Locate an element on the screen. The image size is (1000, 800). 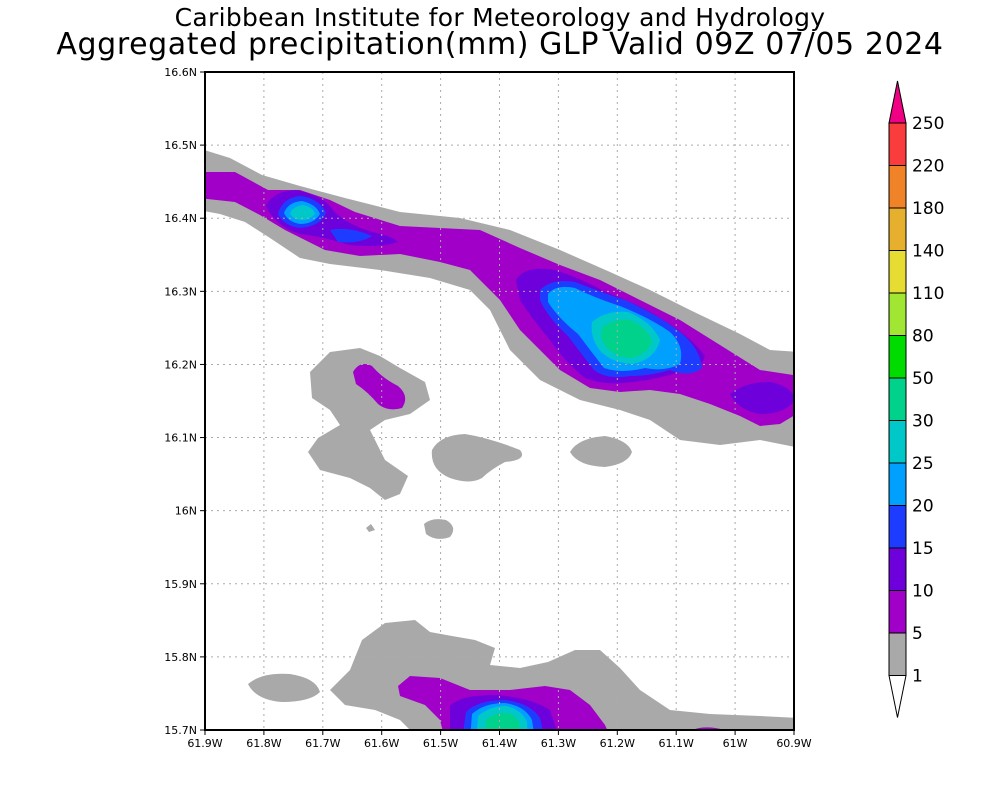
colorbar-level-label: 1 is located at coordinates (917, 677).